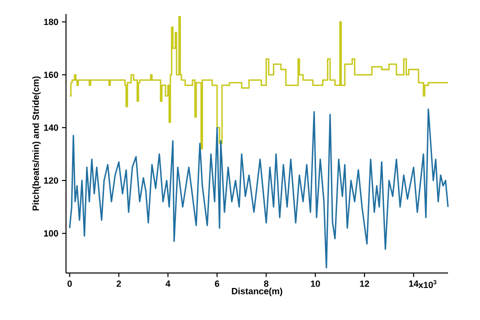 This screenshot has width=480, height=320. Describe the element at coordinates (36, 143) in the screenshot. I see `y-axis-title: Pitch(beats/min) and Stride(cm)` at that location.